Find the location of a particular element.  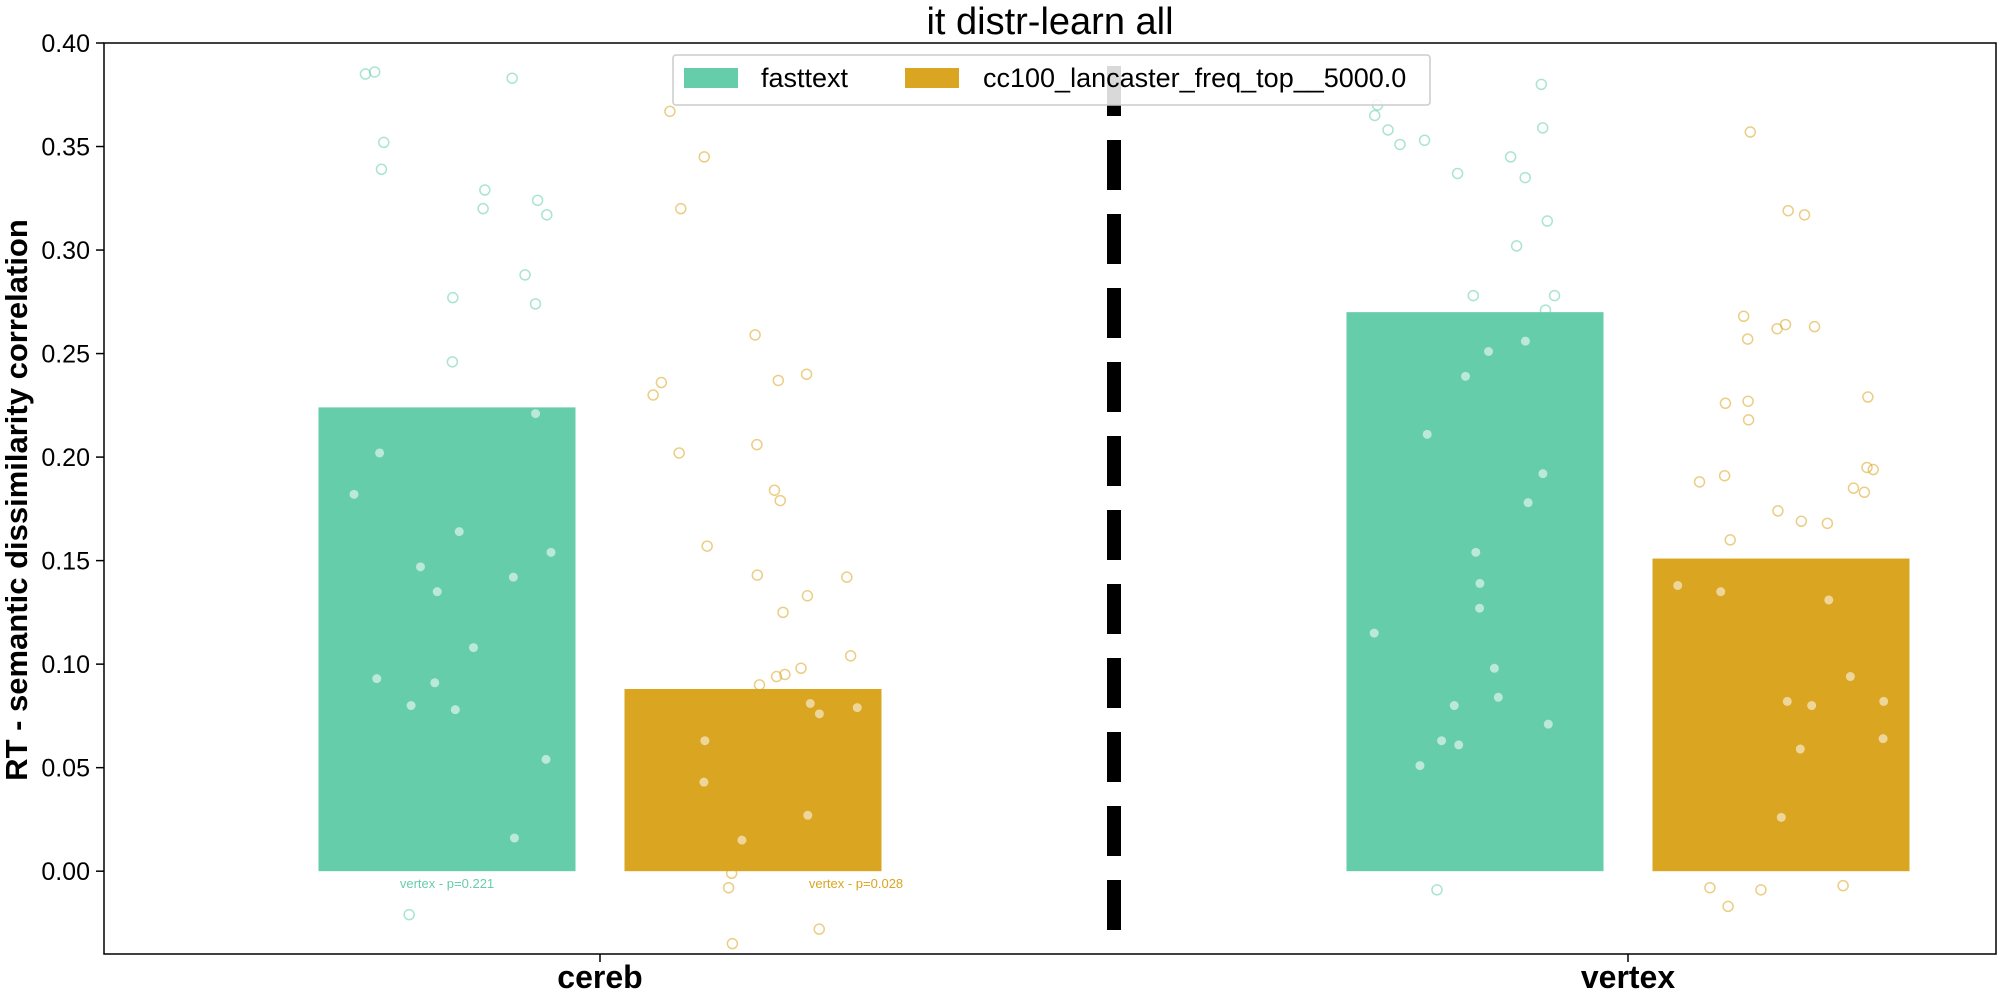

y-tick-label: 0.15 is located at coordinates (65, 562).